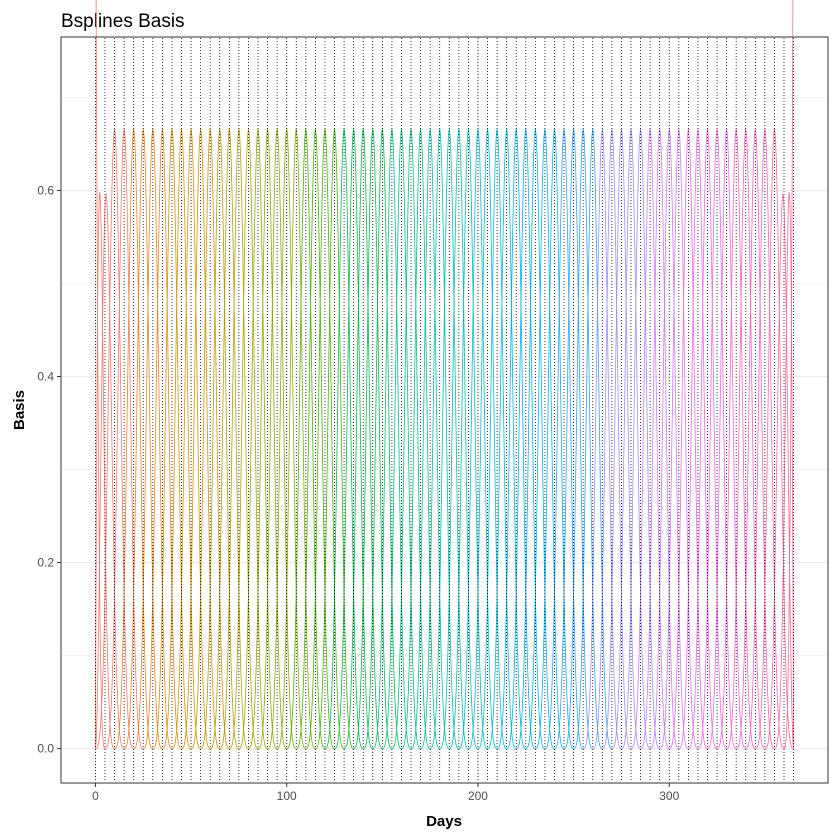 The height and width of the screenshot is (840, 840). What do you see at coordinates (95, 796) in the screenshot?
I see `x-tick-label: 0` at bounding box center [95, 796].